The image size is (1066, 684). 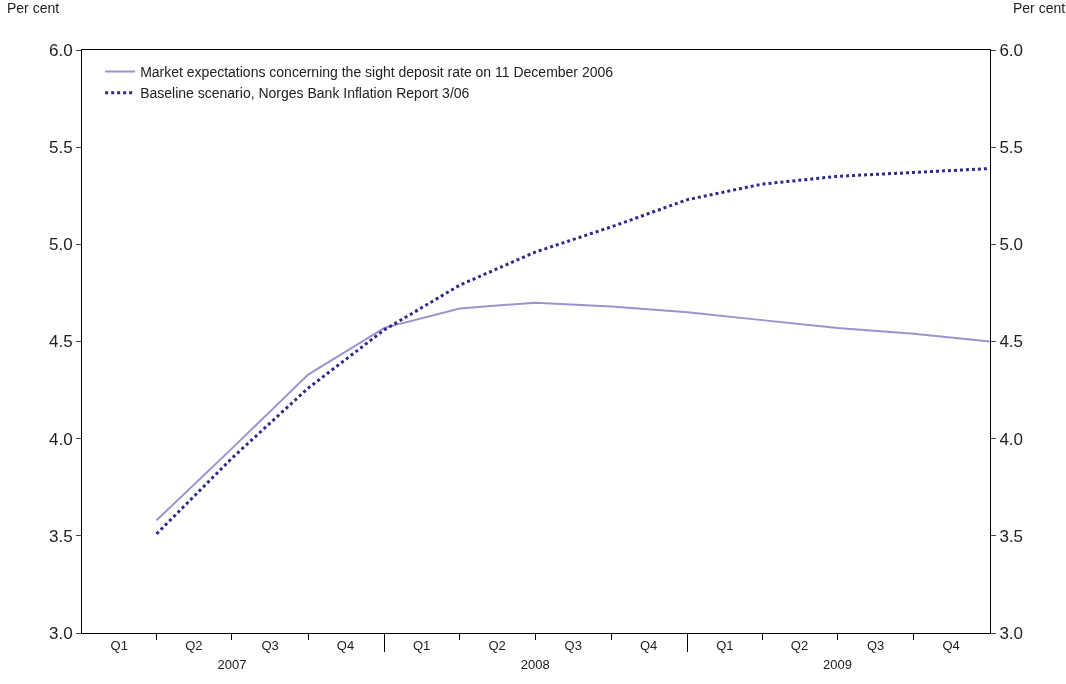 I want to click on legend-label: Market expectations concerning the sight deposit rate on 11 December 2006, so click(x=377, y=71).